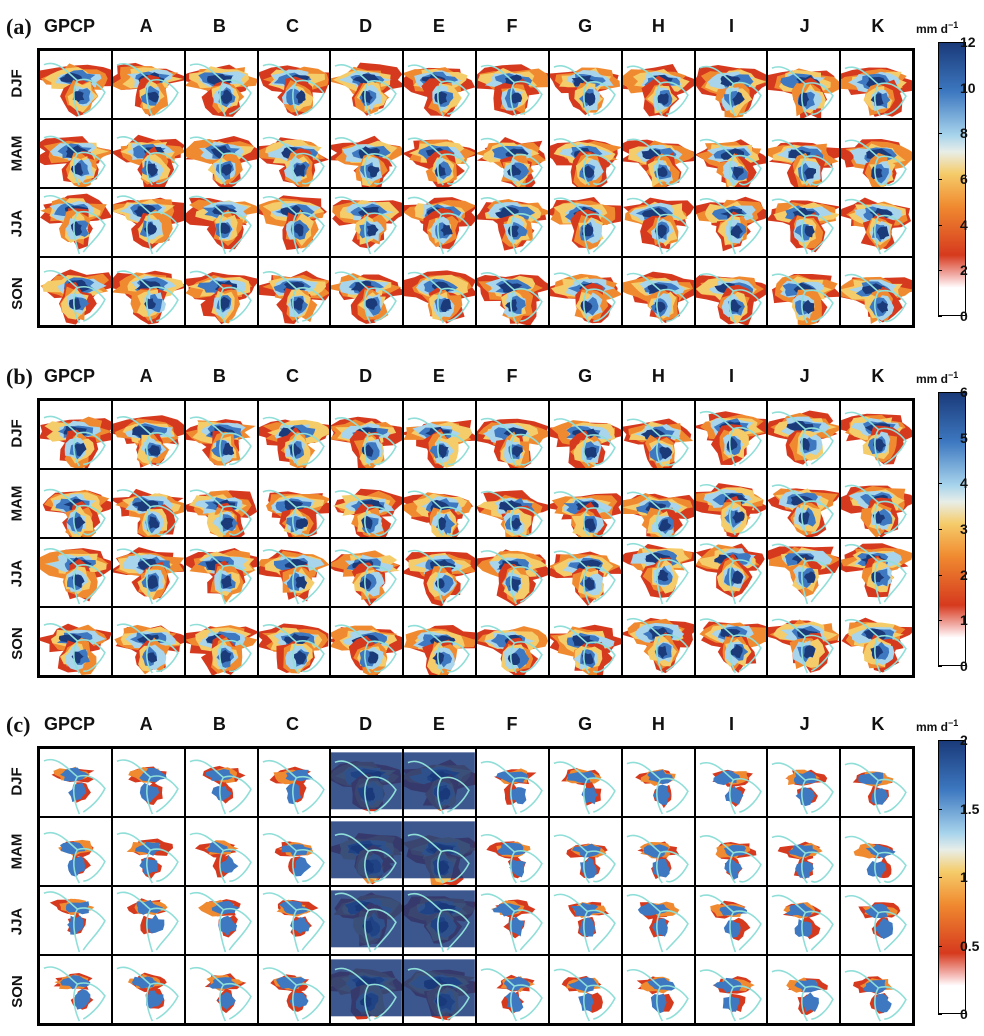 This screenshot has height=1036, width=984. What do you see at coordinates (221, 434) in the screenshot?
I see `map-cell-b-djf` at bounding box center [221, 434].